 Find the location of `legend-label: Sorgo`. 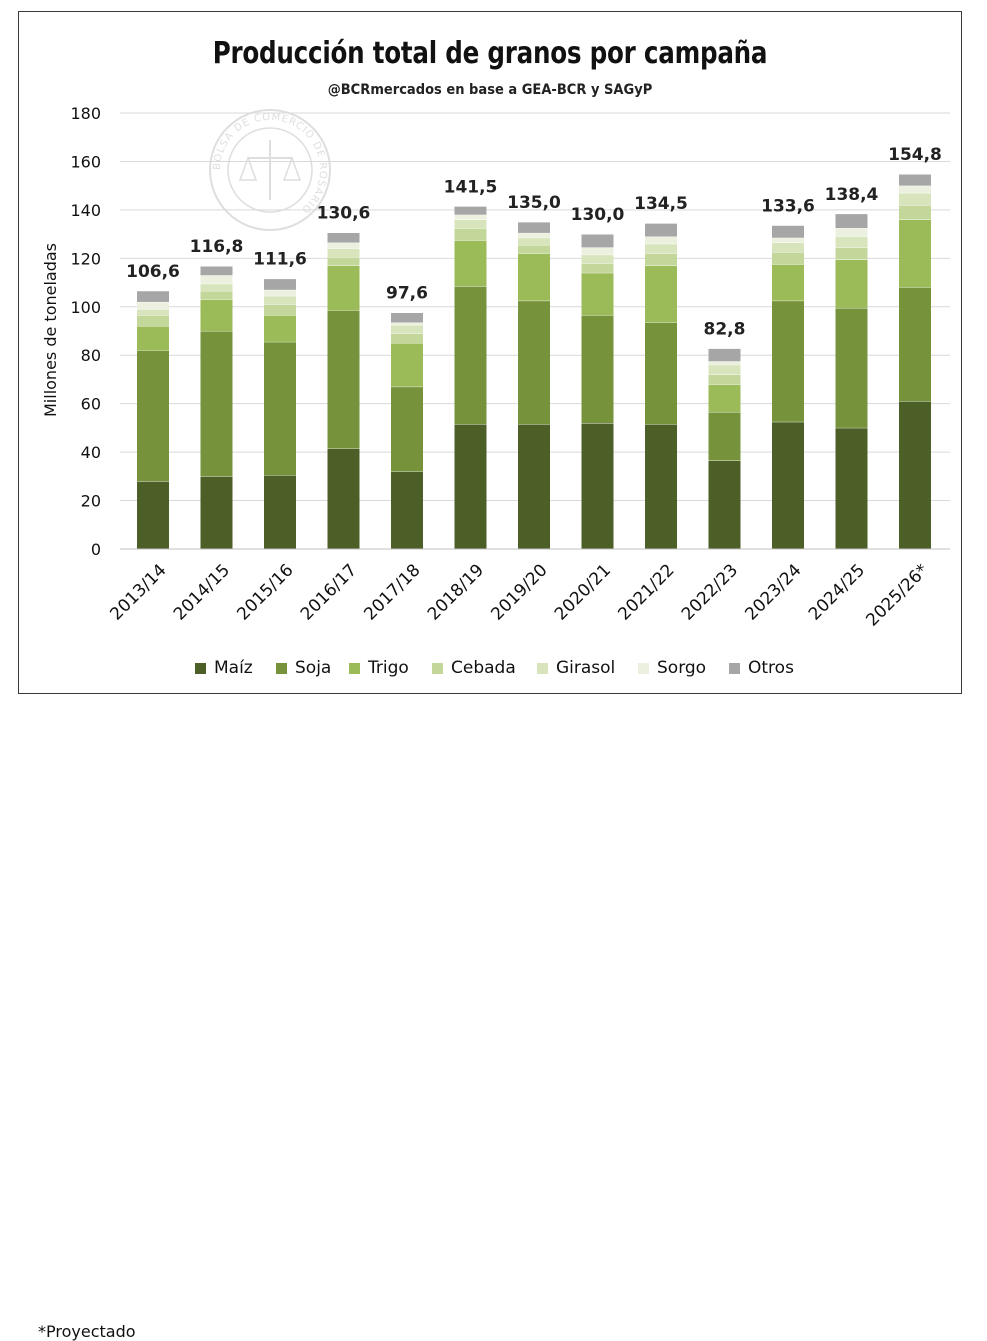

legend-label: Sorgo is located at coordinates (682, 668).